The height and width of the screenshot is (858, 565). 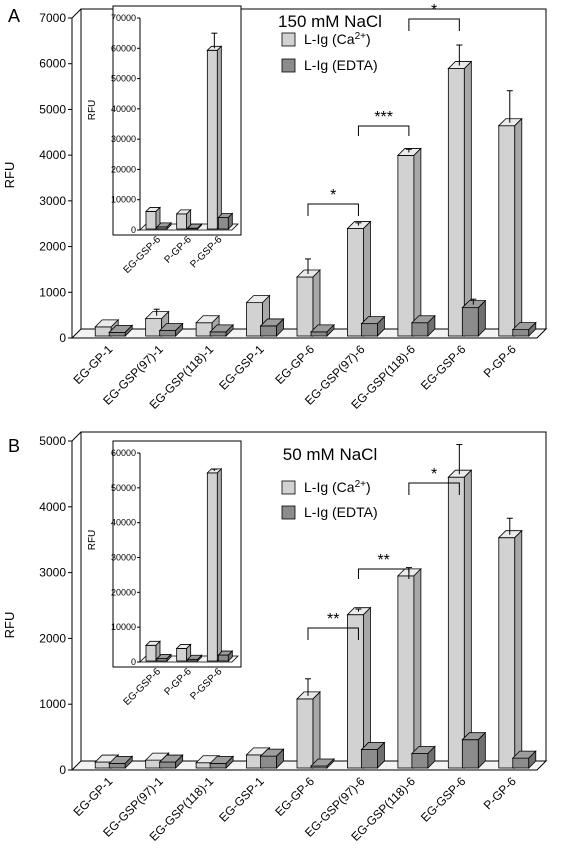 What do you see at coordinates (14, 446) in the screenshot?
I see `panel-label: B` at bounding box center [14, 446].